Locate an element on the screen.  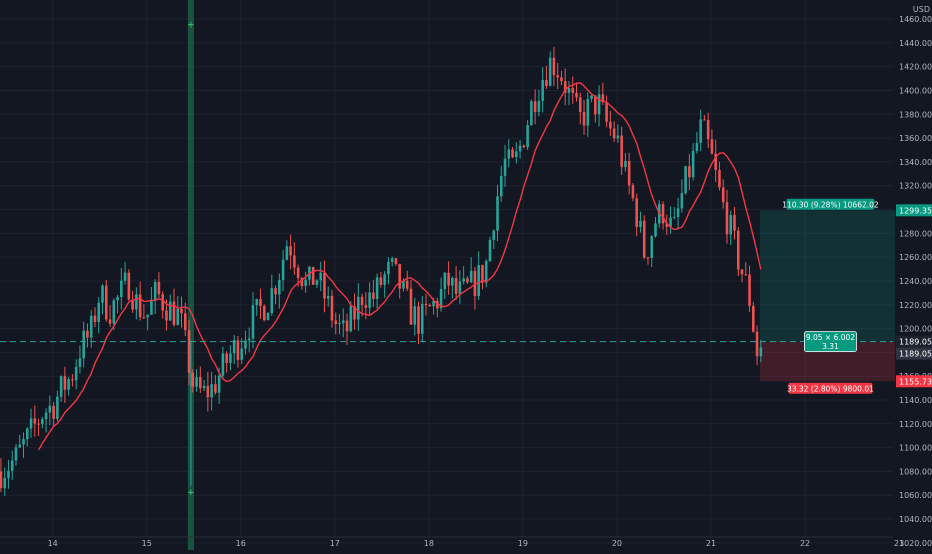
band-marker-bottom: + is located at coordinates (191, 493).